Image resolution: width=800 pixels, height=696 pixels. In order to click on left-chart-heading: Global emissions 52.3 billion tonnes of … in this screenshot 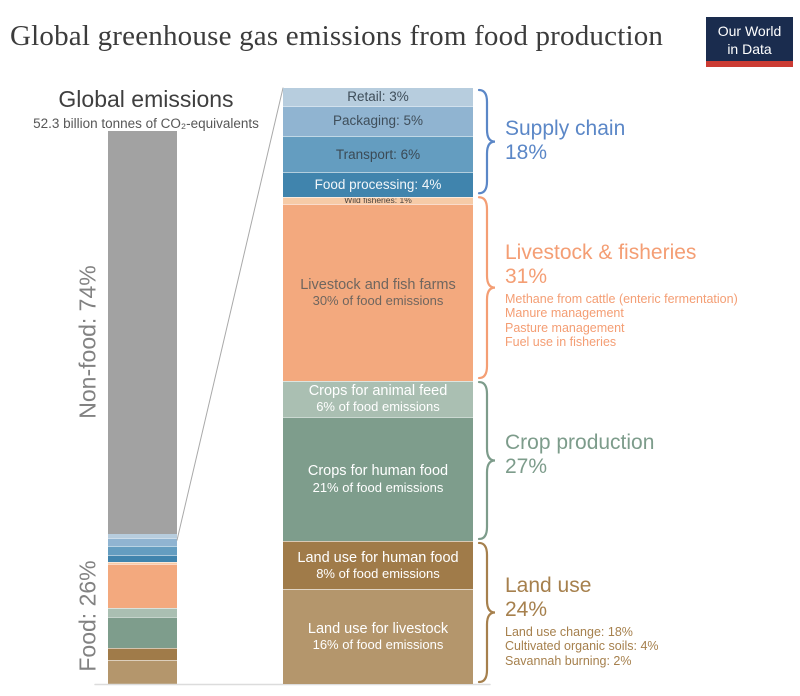, I will do `click(146, 108)`.